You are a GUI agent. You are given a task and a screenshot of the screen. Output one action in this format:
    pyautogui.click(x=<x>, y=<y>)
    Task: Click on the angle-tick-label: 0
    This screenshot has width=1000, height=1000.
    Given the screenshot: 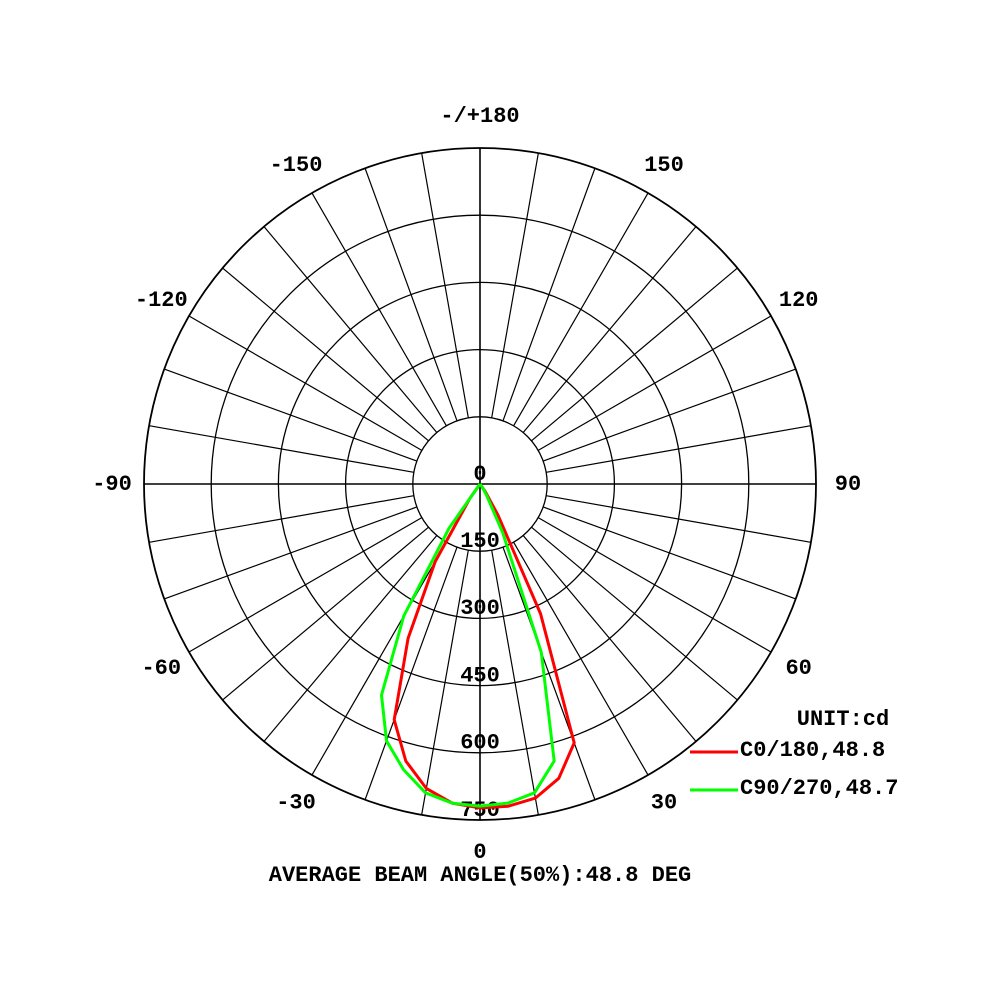 What is the action you would take?
    pyautogui.click(x=479, y=852)
    